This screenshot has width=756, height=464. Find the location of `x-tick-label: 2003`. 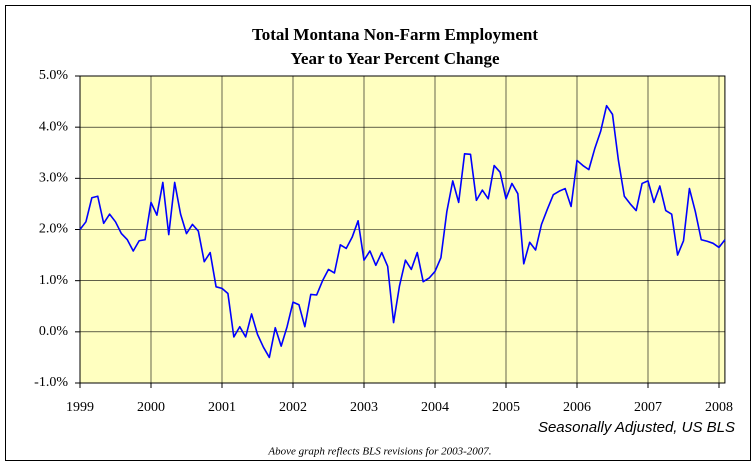

x-tick-label: 2003 is located at coordinates (364, 407).